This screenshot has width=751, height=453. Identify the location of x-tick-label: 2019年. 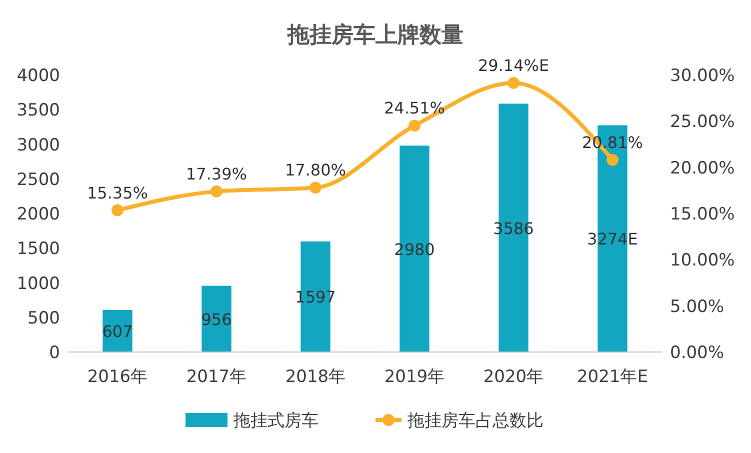
(414, 377).